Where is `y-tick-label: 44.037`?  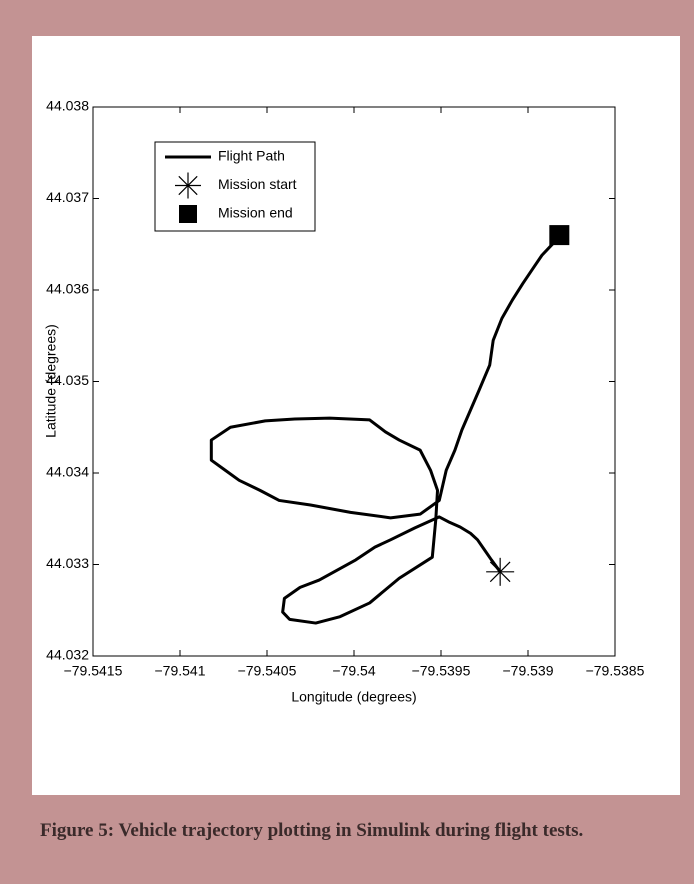
y-tick-label: 44.037 is located at coordinates (67, 197).